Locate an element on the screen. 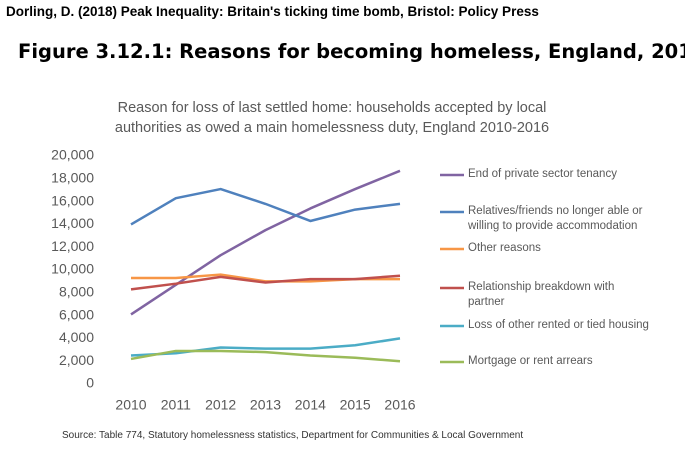 Image resolution: width=685 pixels, height=452 pixels. legend-label: Other reasons is located at coordinates (504, 248).